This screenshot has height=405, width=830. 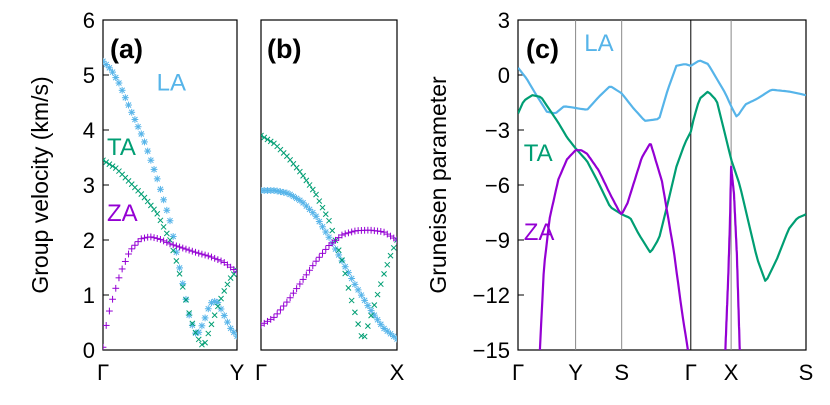 What do you see at coordinates (497, 240) in the screenshot?
I see `y-tick-label: −9` at bounding box center [497, 240].